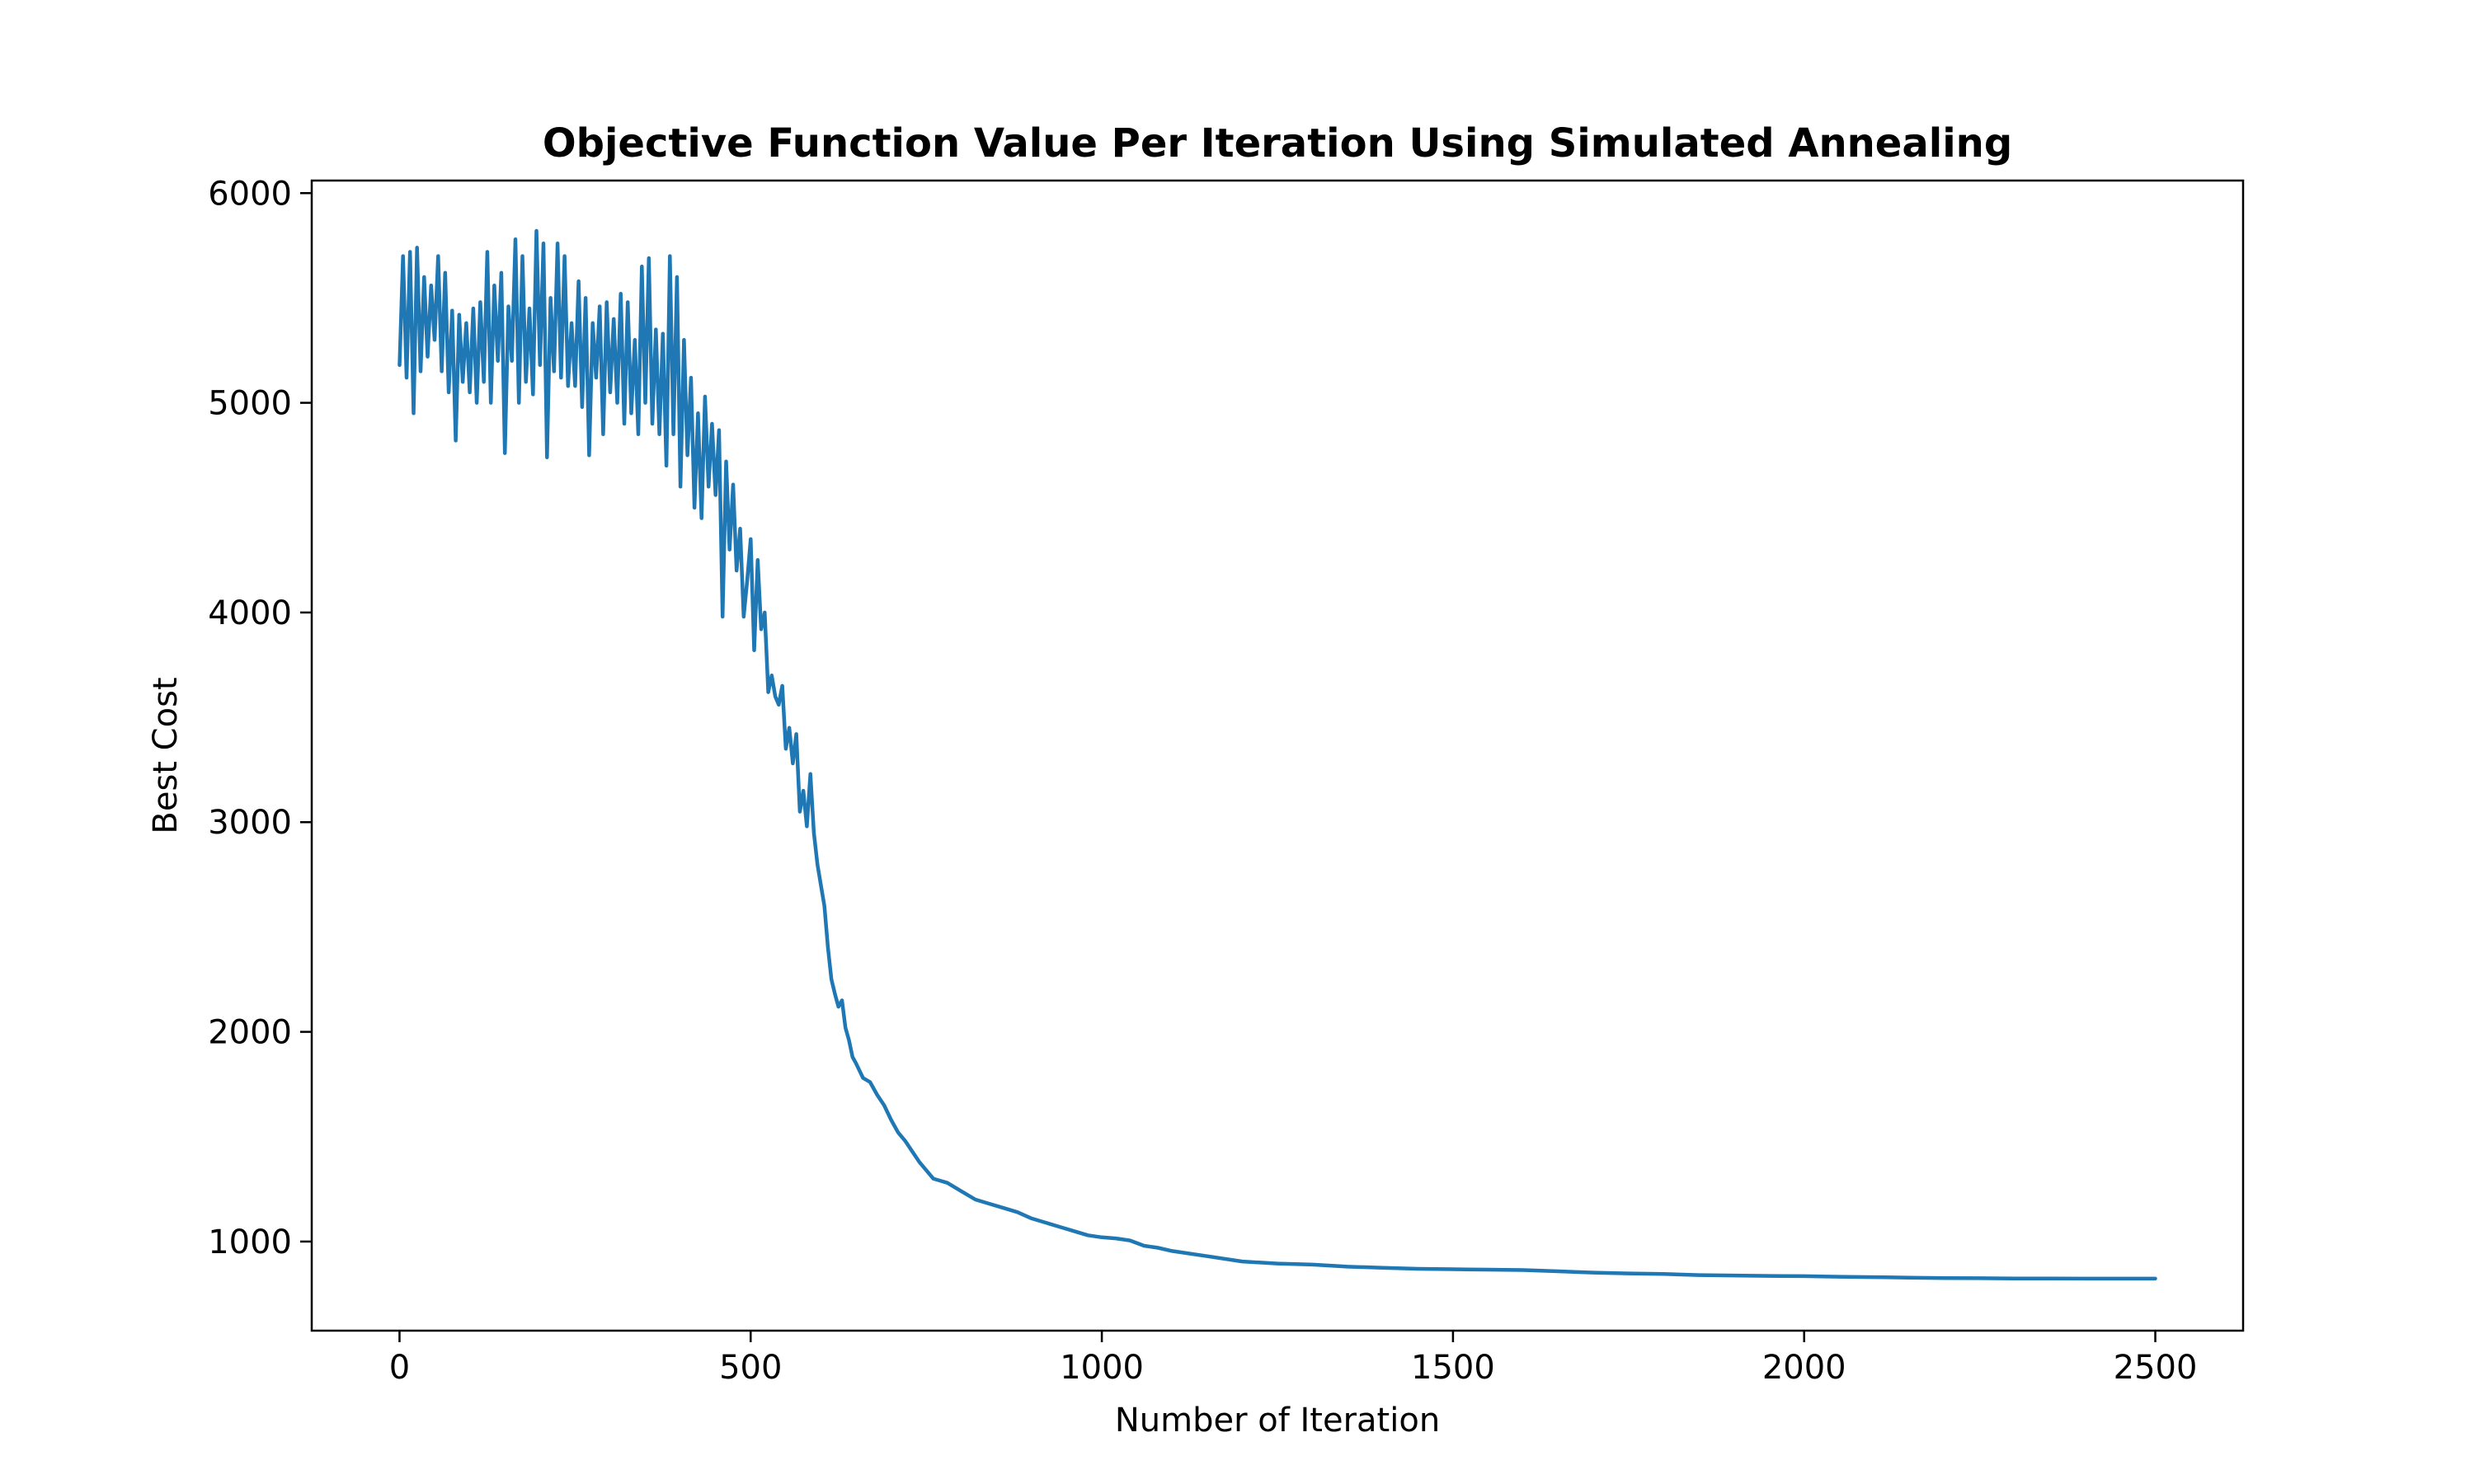 The width and height of the screenshot is (2474, 1484). I want to click on y-axis: 1000 2000 3000 4000 5000 6000, so click(260, 718).